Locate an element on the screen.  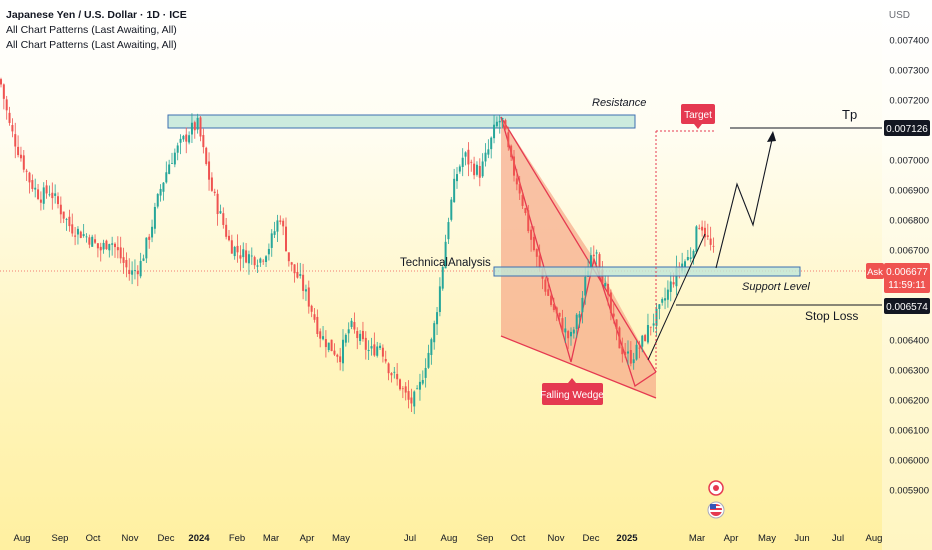
support-zone is located at coordinates (647, 271).